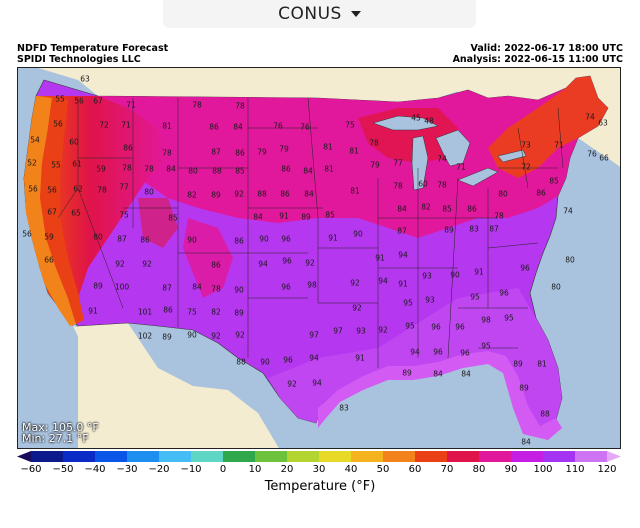  Describe the element at coordinates (85, 79) in the screenshot. I see `temperature-value: 63` at that location.